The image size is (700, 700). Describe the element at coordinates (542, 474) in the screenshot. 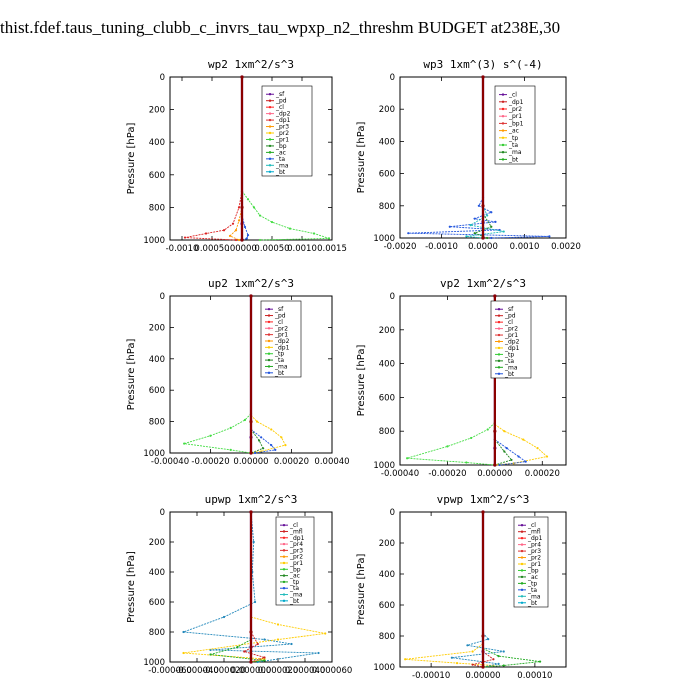

I see `x-tick-label: 0.00020` at that location.